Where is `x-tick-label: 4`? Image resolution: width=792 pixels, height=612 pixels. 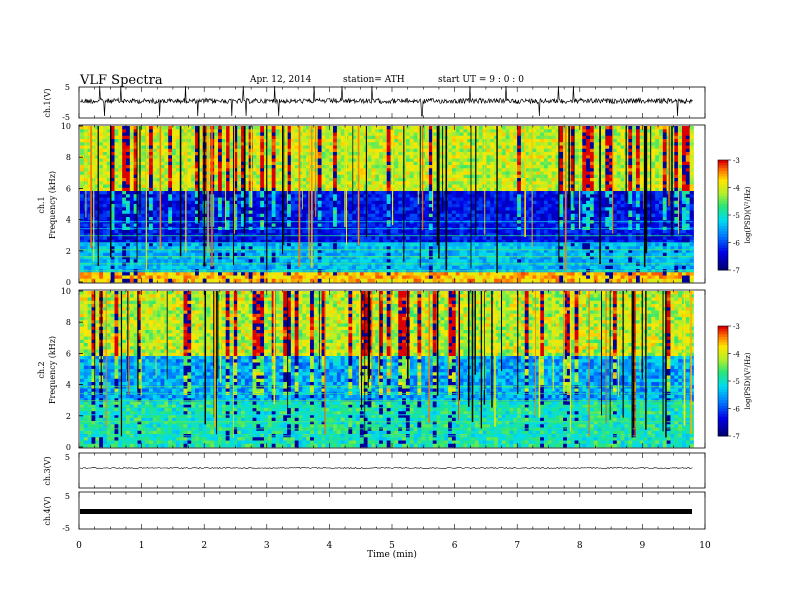
x-tick-label: 4 is located at coordinates (330, 546).